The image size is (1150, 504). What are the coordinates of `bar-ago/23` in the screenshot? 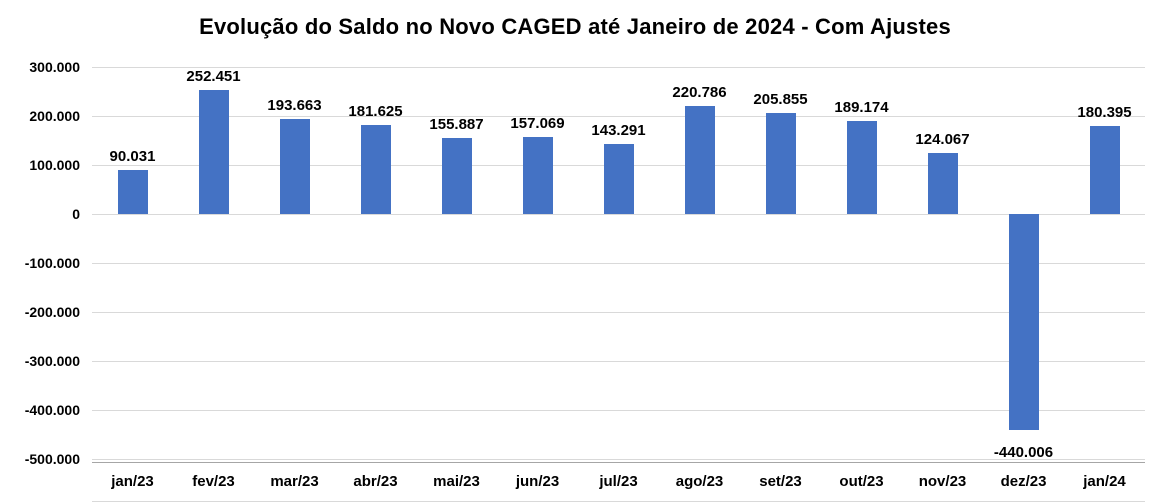 It's located at (699, 159).